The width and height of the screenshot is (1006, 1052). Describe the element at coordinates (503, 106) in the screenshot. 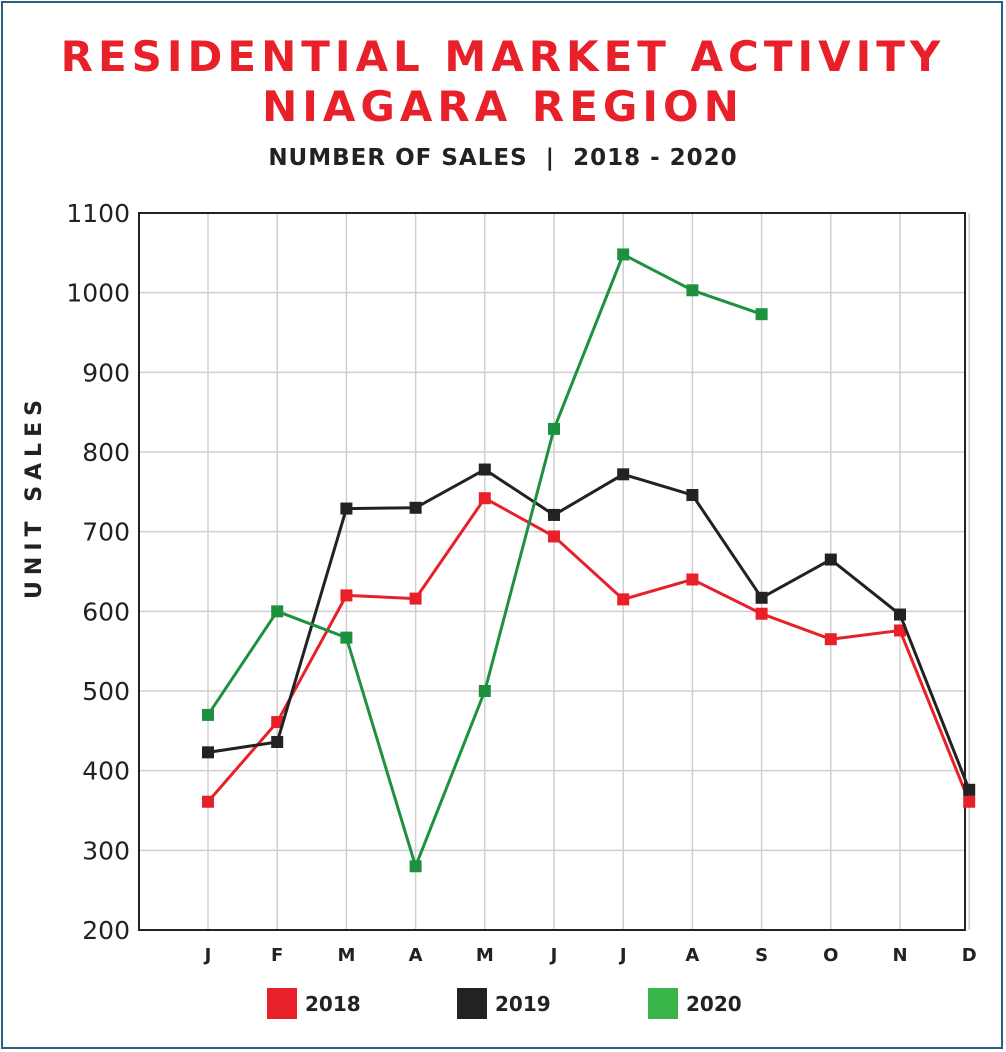

I see `chart-title-line2: NIAGARA REGION` at that location.